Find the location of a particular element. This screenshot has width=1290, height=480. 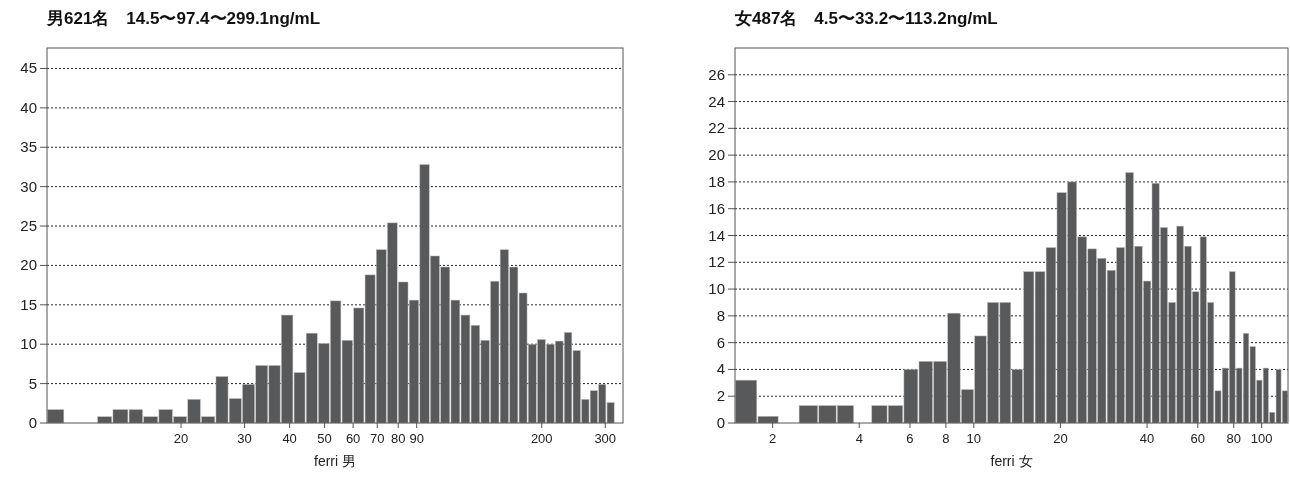

x-tick-label: 30 is located at coordinates (244, 438).